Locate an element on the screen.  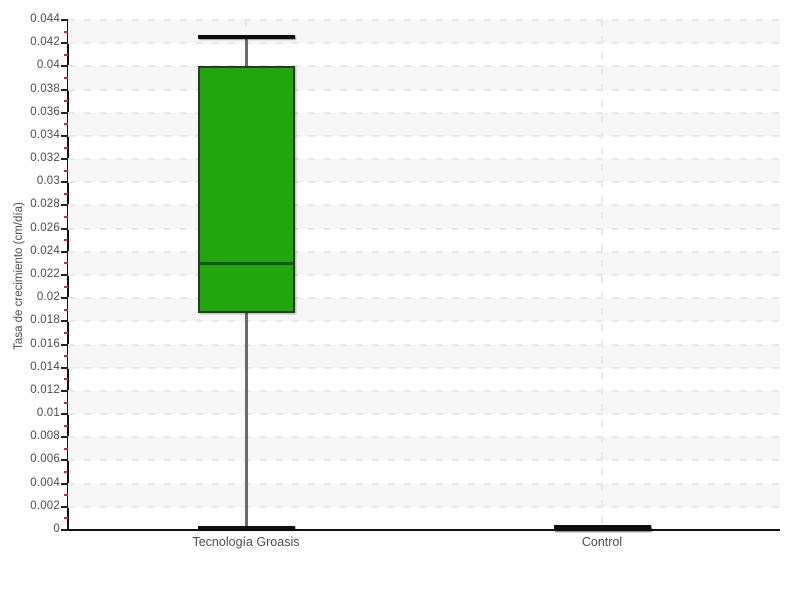
box is located at coordinates (246, 190).